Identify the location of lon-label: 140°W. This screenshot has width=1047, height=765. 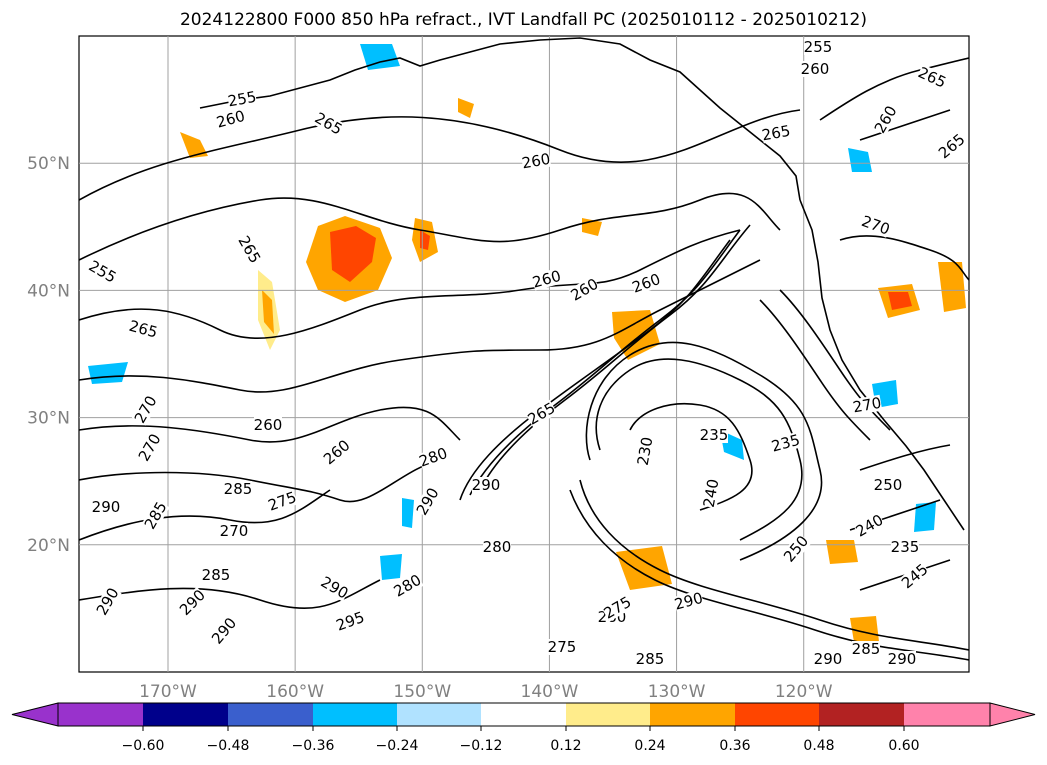
(550, 692).